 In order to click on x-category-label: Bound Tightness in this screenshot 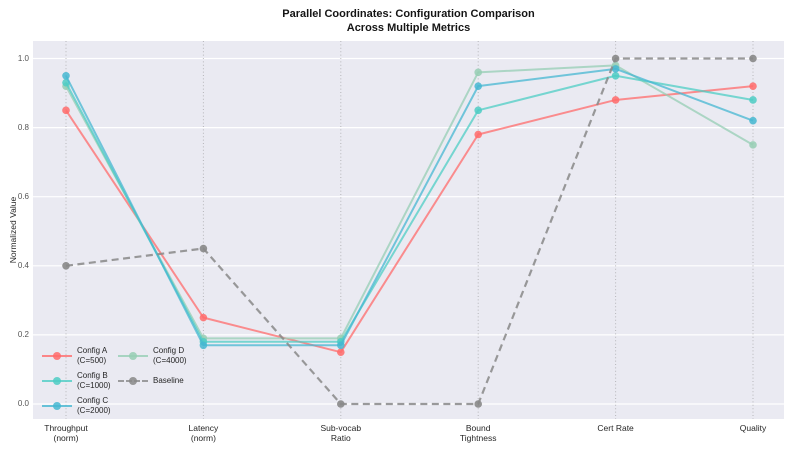, I will do `click(478, 433)`.